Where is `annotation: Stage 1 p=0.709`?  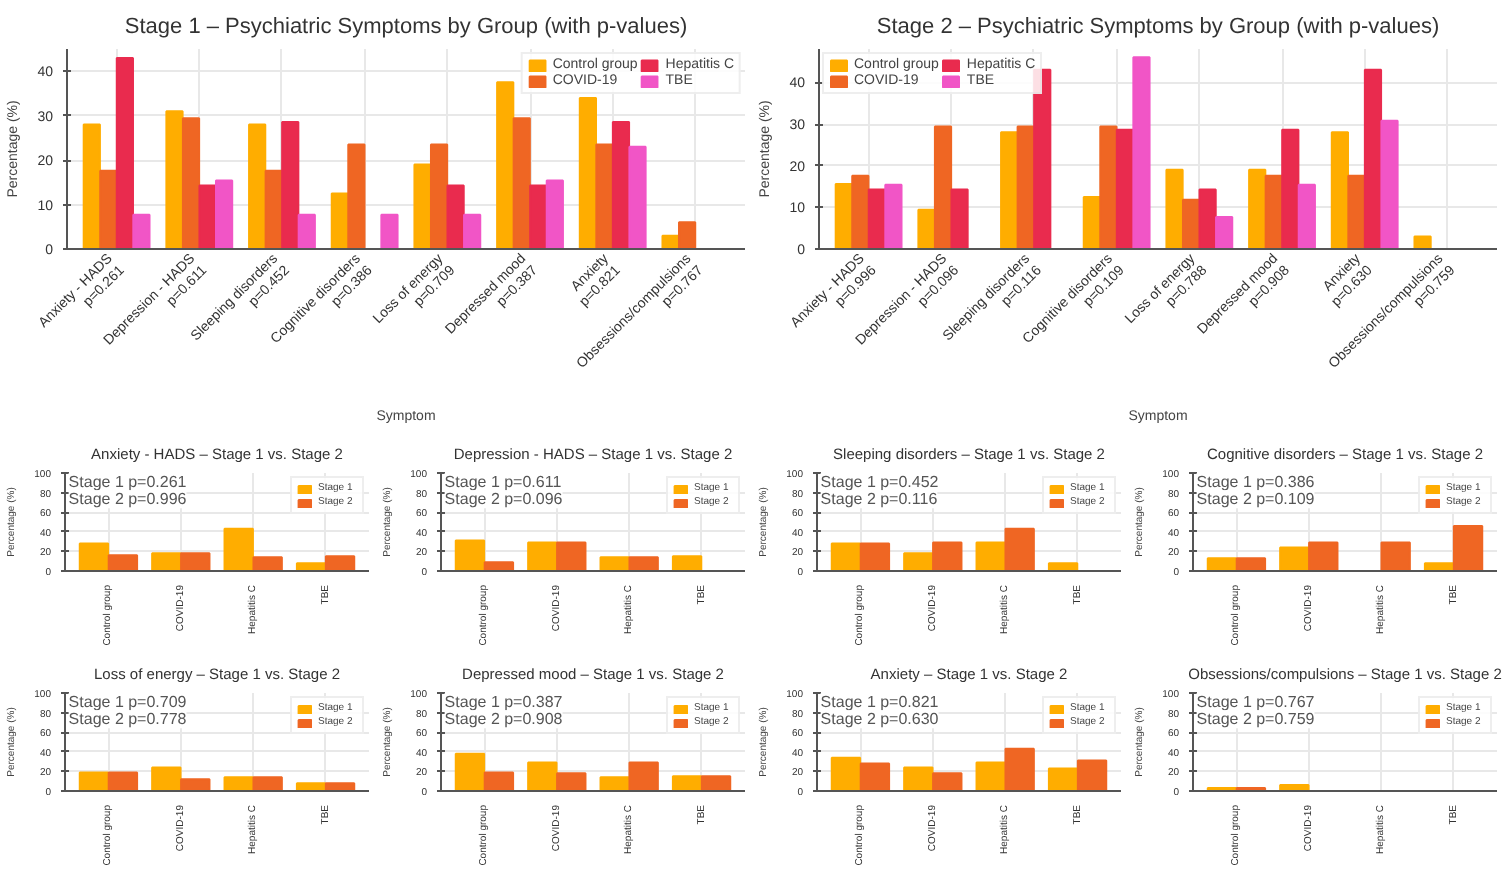 annotation: Stage 1 p=0.709 is located at coordinates (128, 701).